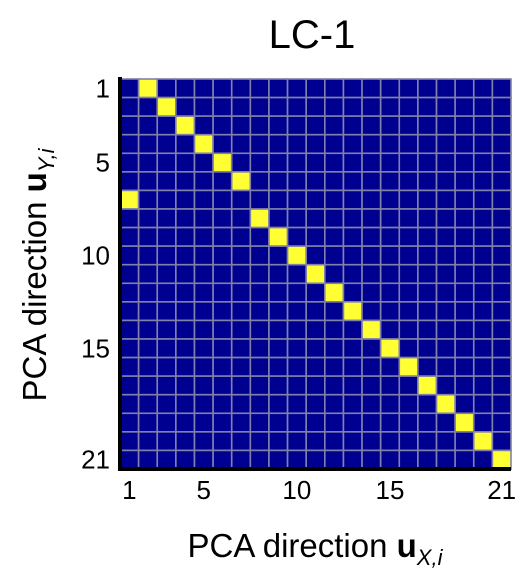 This screenshot has width=530, height=575. I want to click on x-axis-label-prefix: PCA direction, so click(292, 545).